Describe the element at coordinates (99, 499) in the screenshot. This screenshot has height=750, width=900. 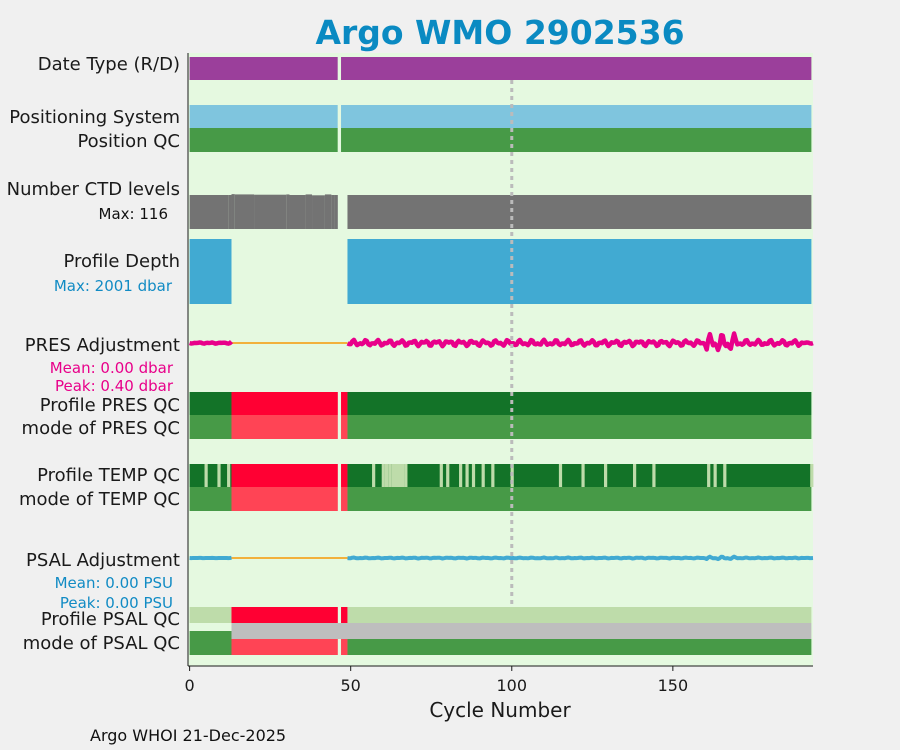
I see `label-mode-temp-qc: mode of TEMP QC` at that location.